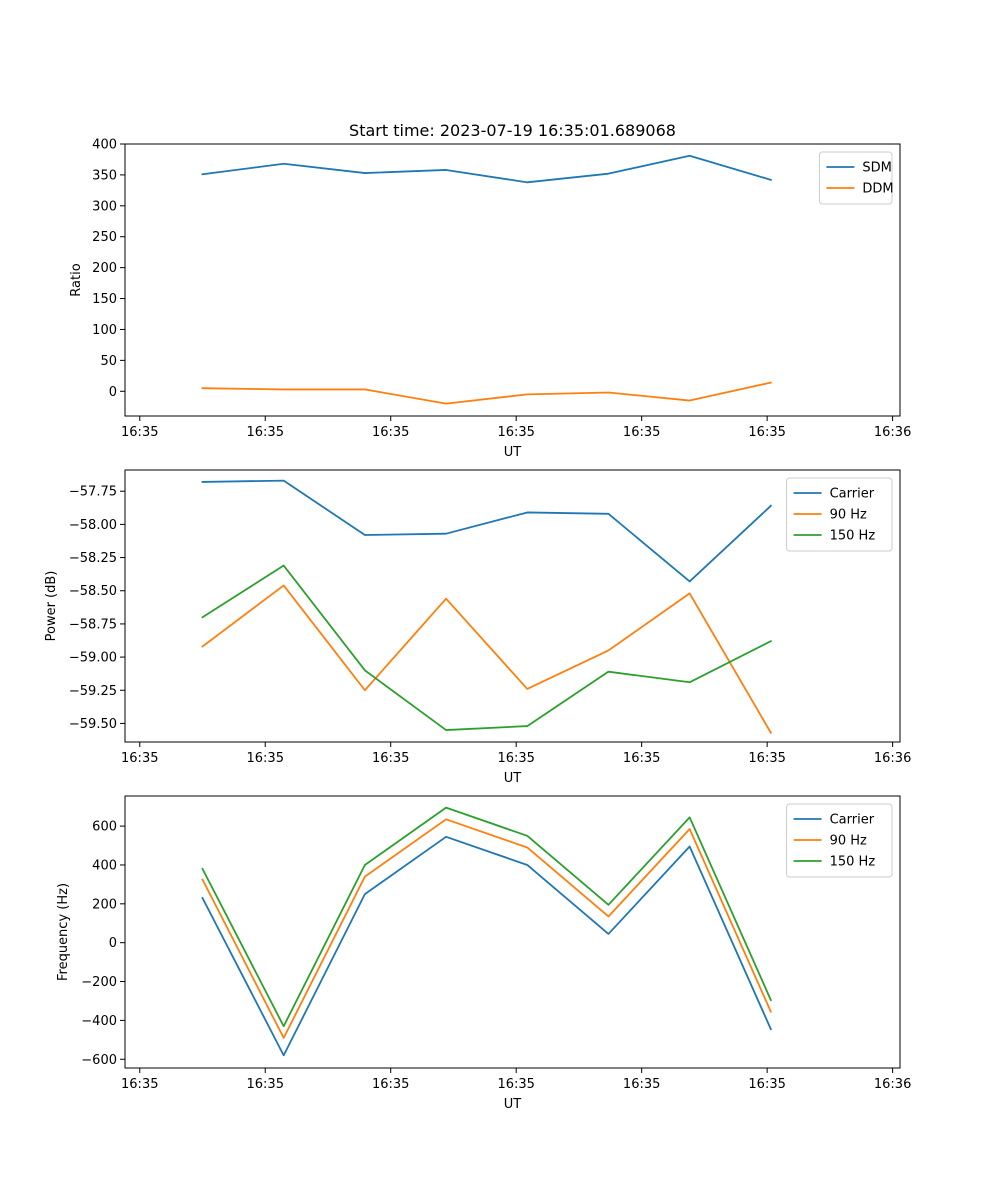 This screenshot has height=1200, width=1000. I want to click on power-y-tick-label: −57.75, so click(93, 492).